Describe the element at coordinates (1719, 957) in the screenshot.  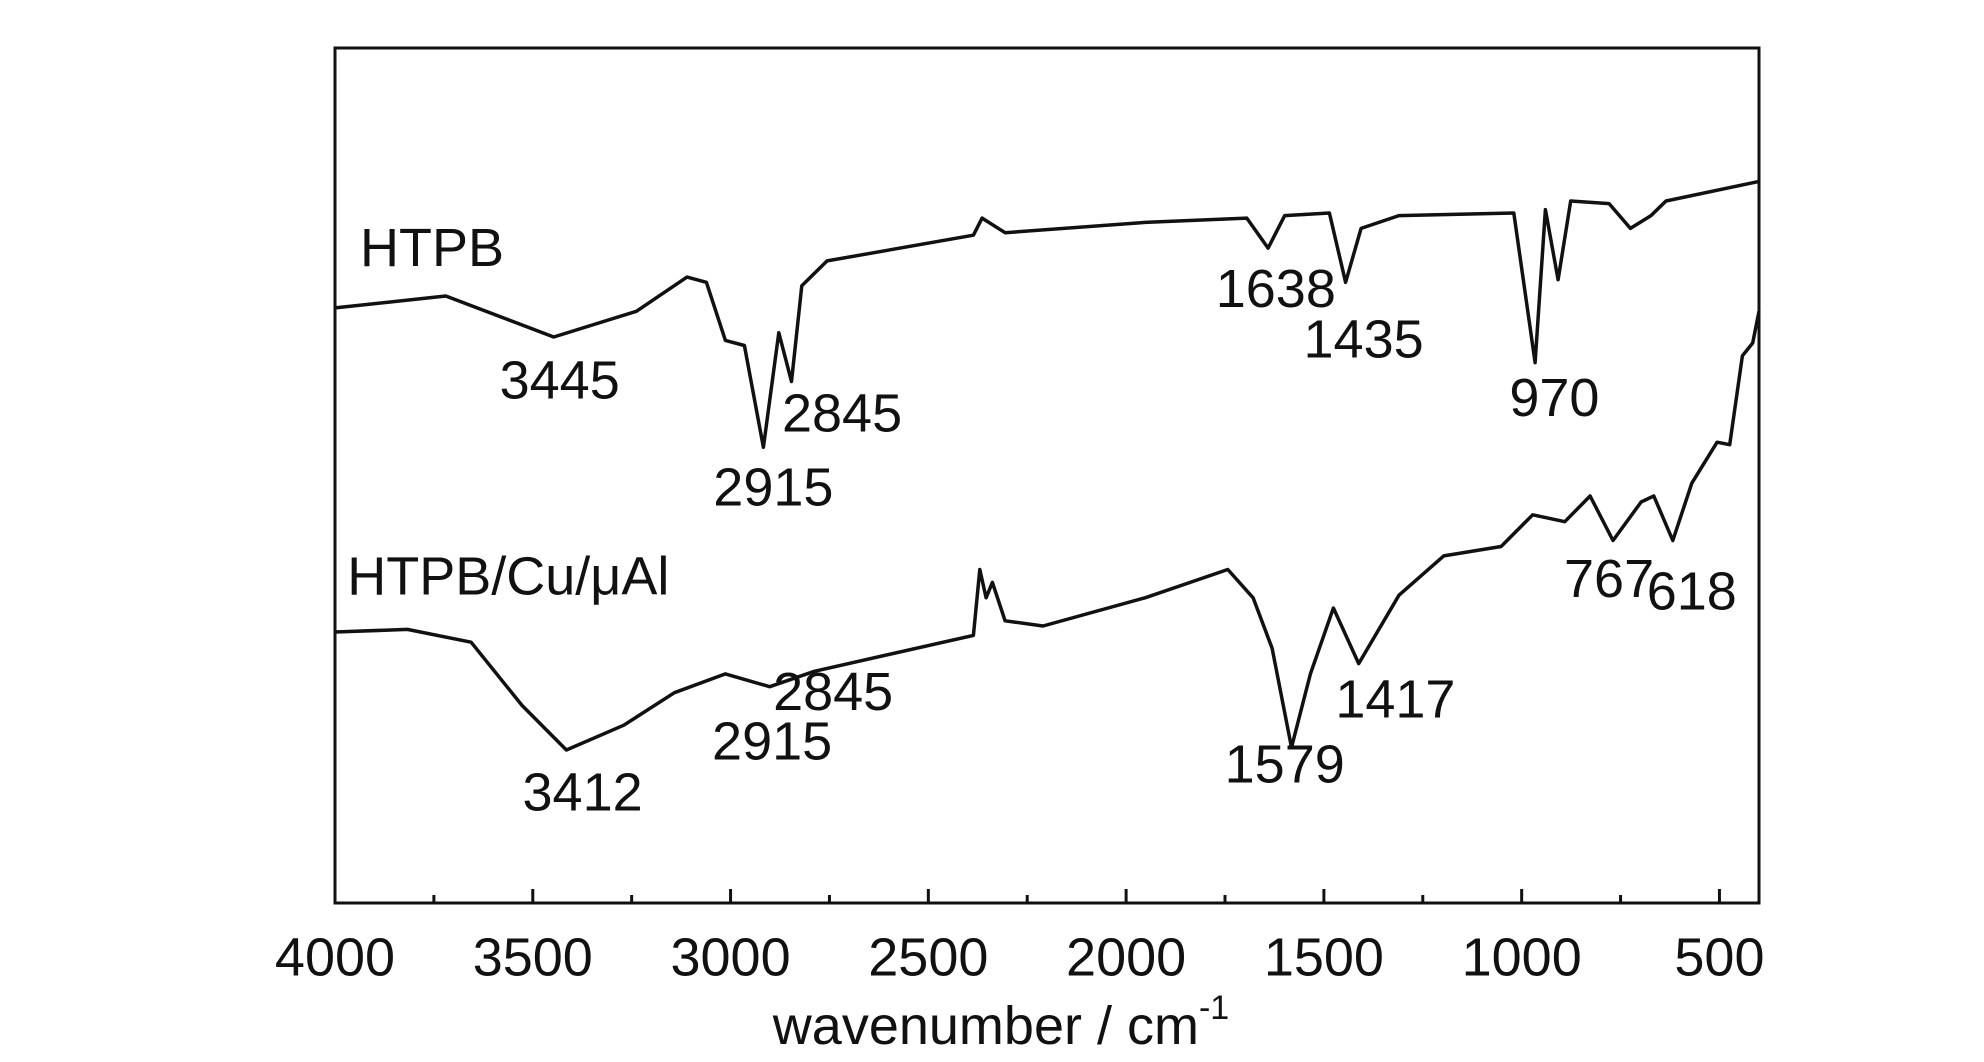
I see `x-tick-label: 500` at that location.